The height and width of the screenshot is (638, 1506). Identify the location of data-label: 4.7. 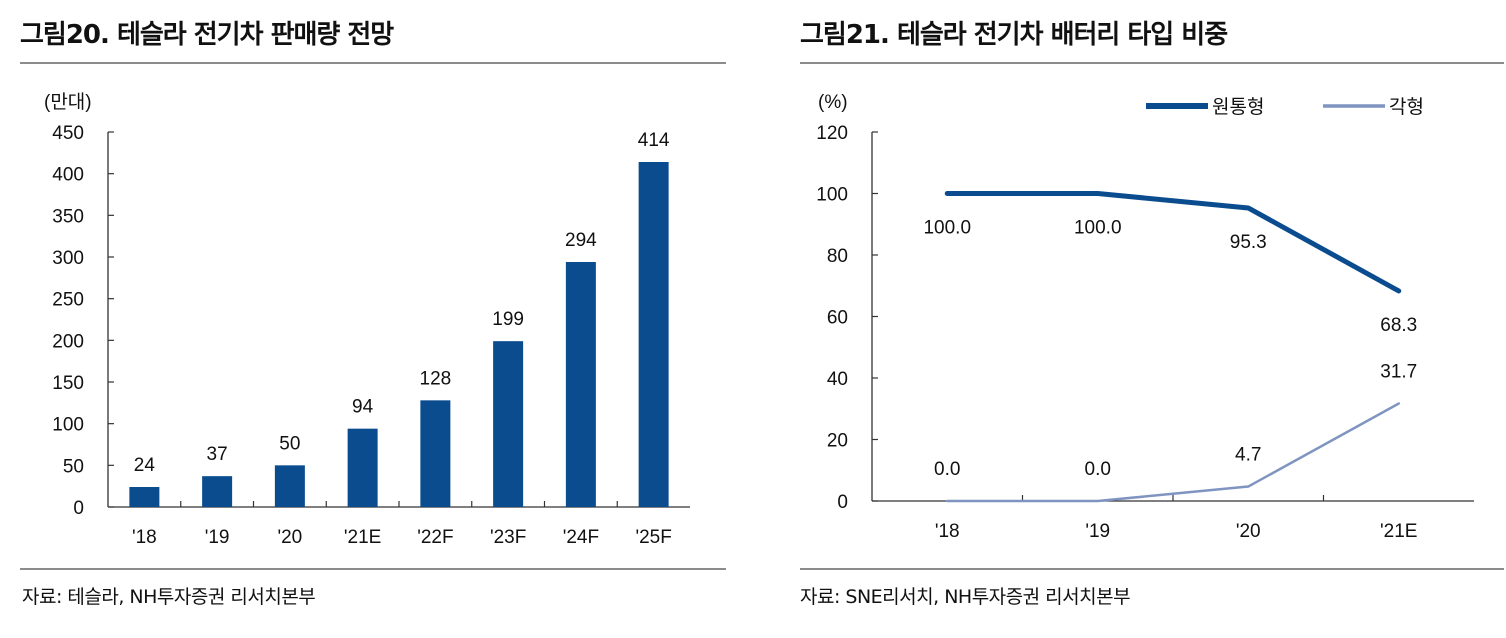
(1248, 455).